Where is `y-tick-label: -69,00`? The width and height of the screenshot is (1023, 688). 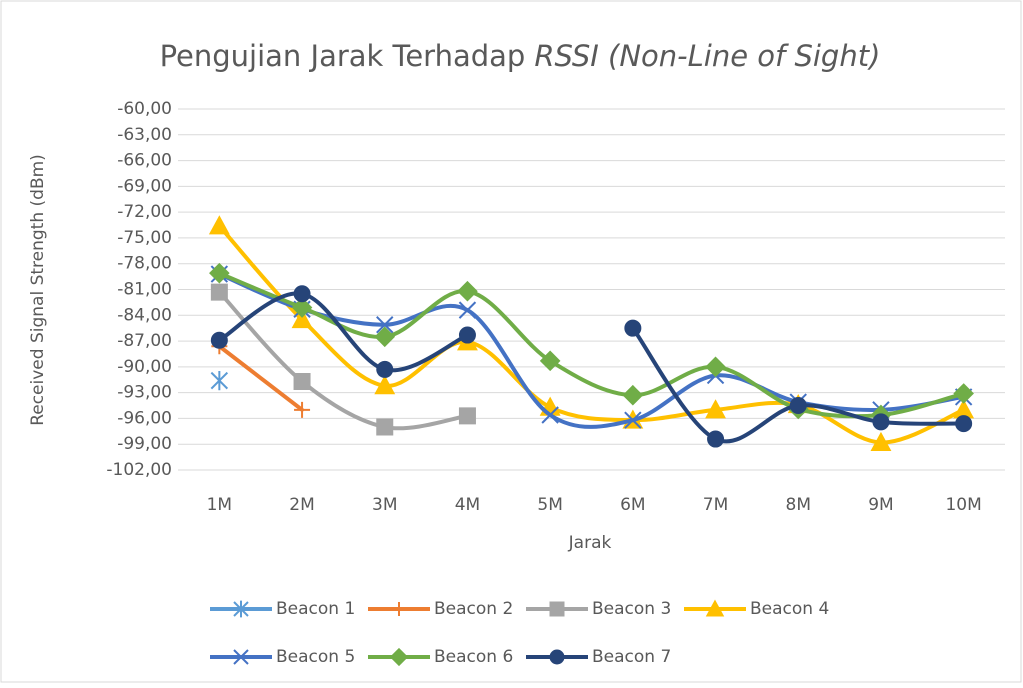
y-tick-label: -69,00 is located at coordinates (144, 186).